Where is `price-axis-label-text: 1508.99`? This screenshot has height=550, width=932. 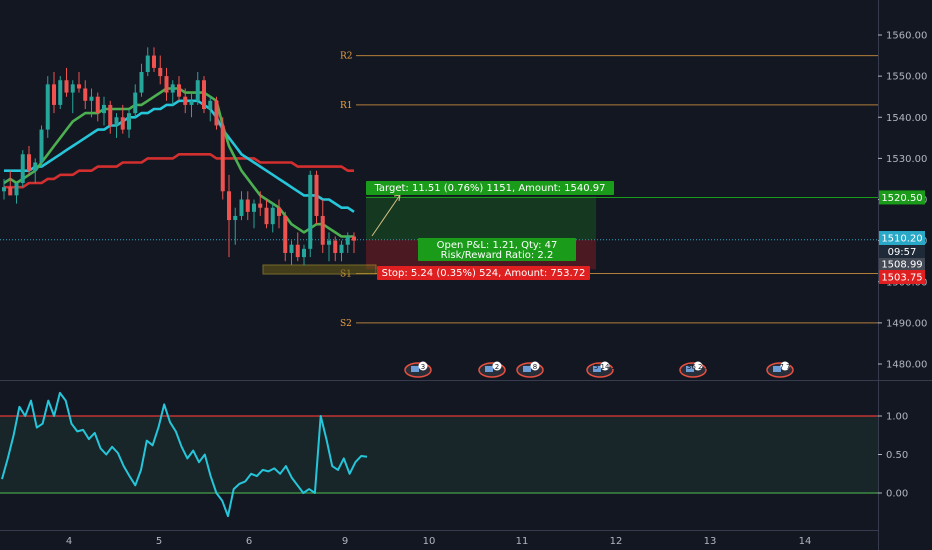
price-axis-label-text: 1508.99 is located at coordinates (901, 265).